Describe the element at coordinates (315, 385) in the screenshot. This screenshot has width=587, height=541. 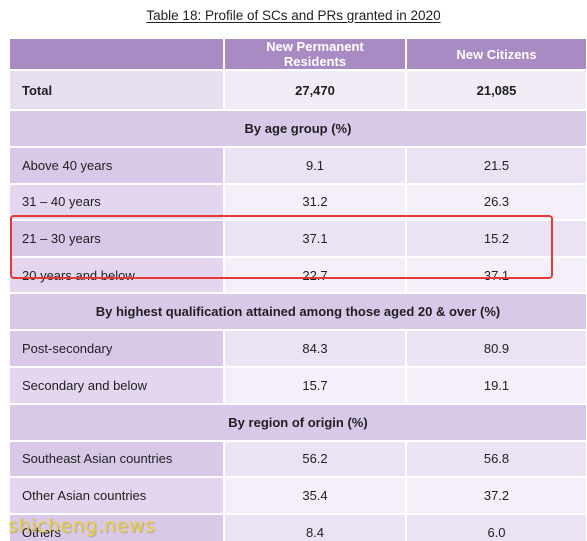
I see `row-prs-value: 15.7` at that location.